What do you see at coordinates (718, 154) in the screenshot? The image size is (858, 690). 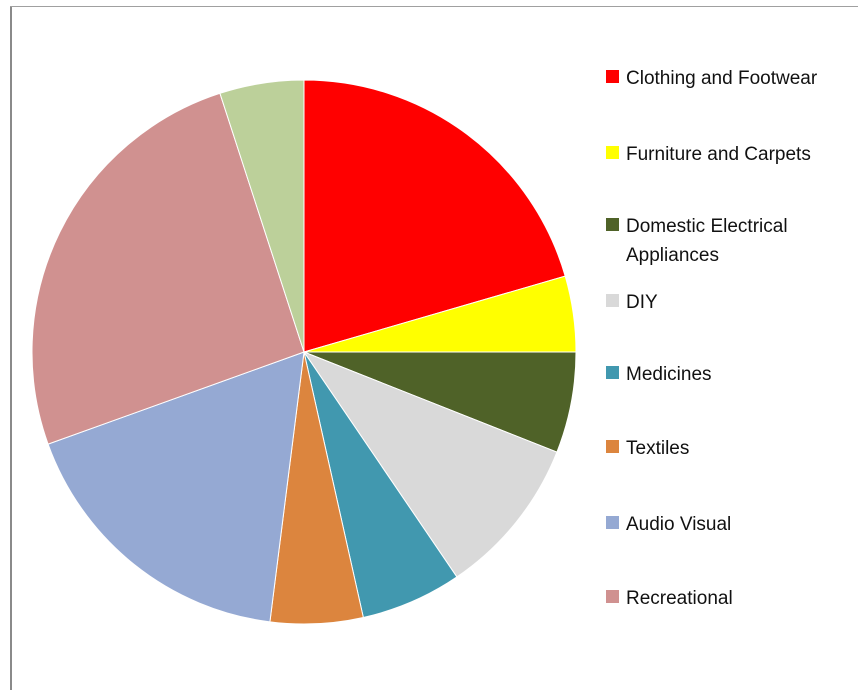 I see `legend-label: Furniture and Carpets` at bounding box center [718, 154].